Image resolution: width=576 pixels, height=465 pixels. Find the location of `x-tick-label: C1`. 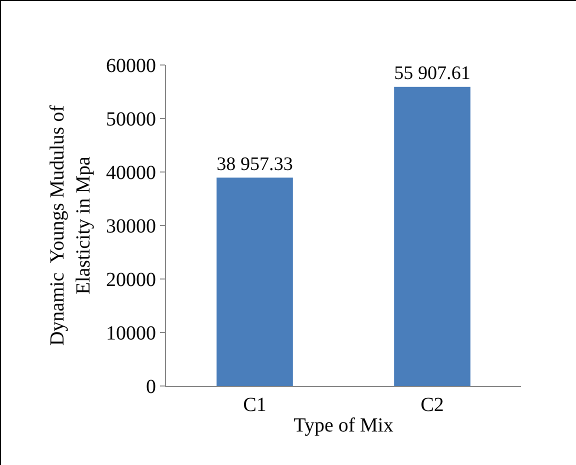

x-tick-label: C1 is located at coordinates (254, 405).